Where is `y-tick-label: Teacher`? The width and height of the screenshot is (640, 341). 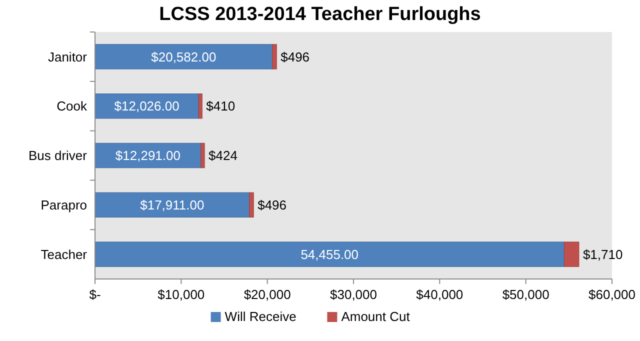 y-tick-label: Teacher is located at coordinates (64, 254).